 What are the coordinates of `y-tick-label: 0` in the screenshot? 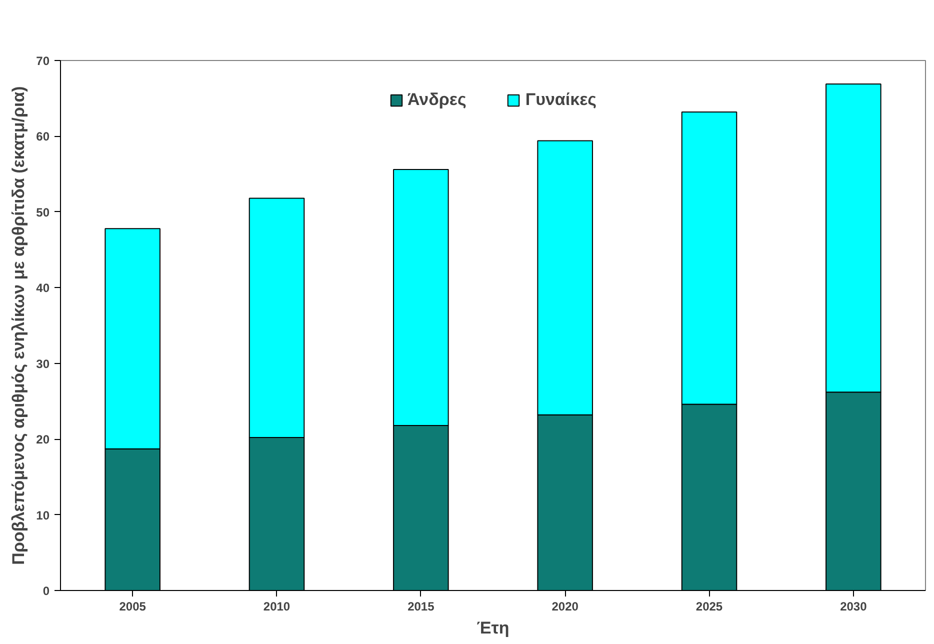 It's located at (46, 591).